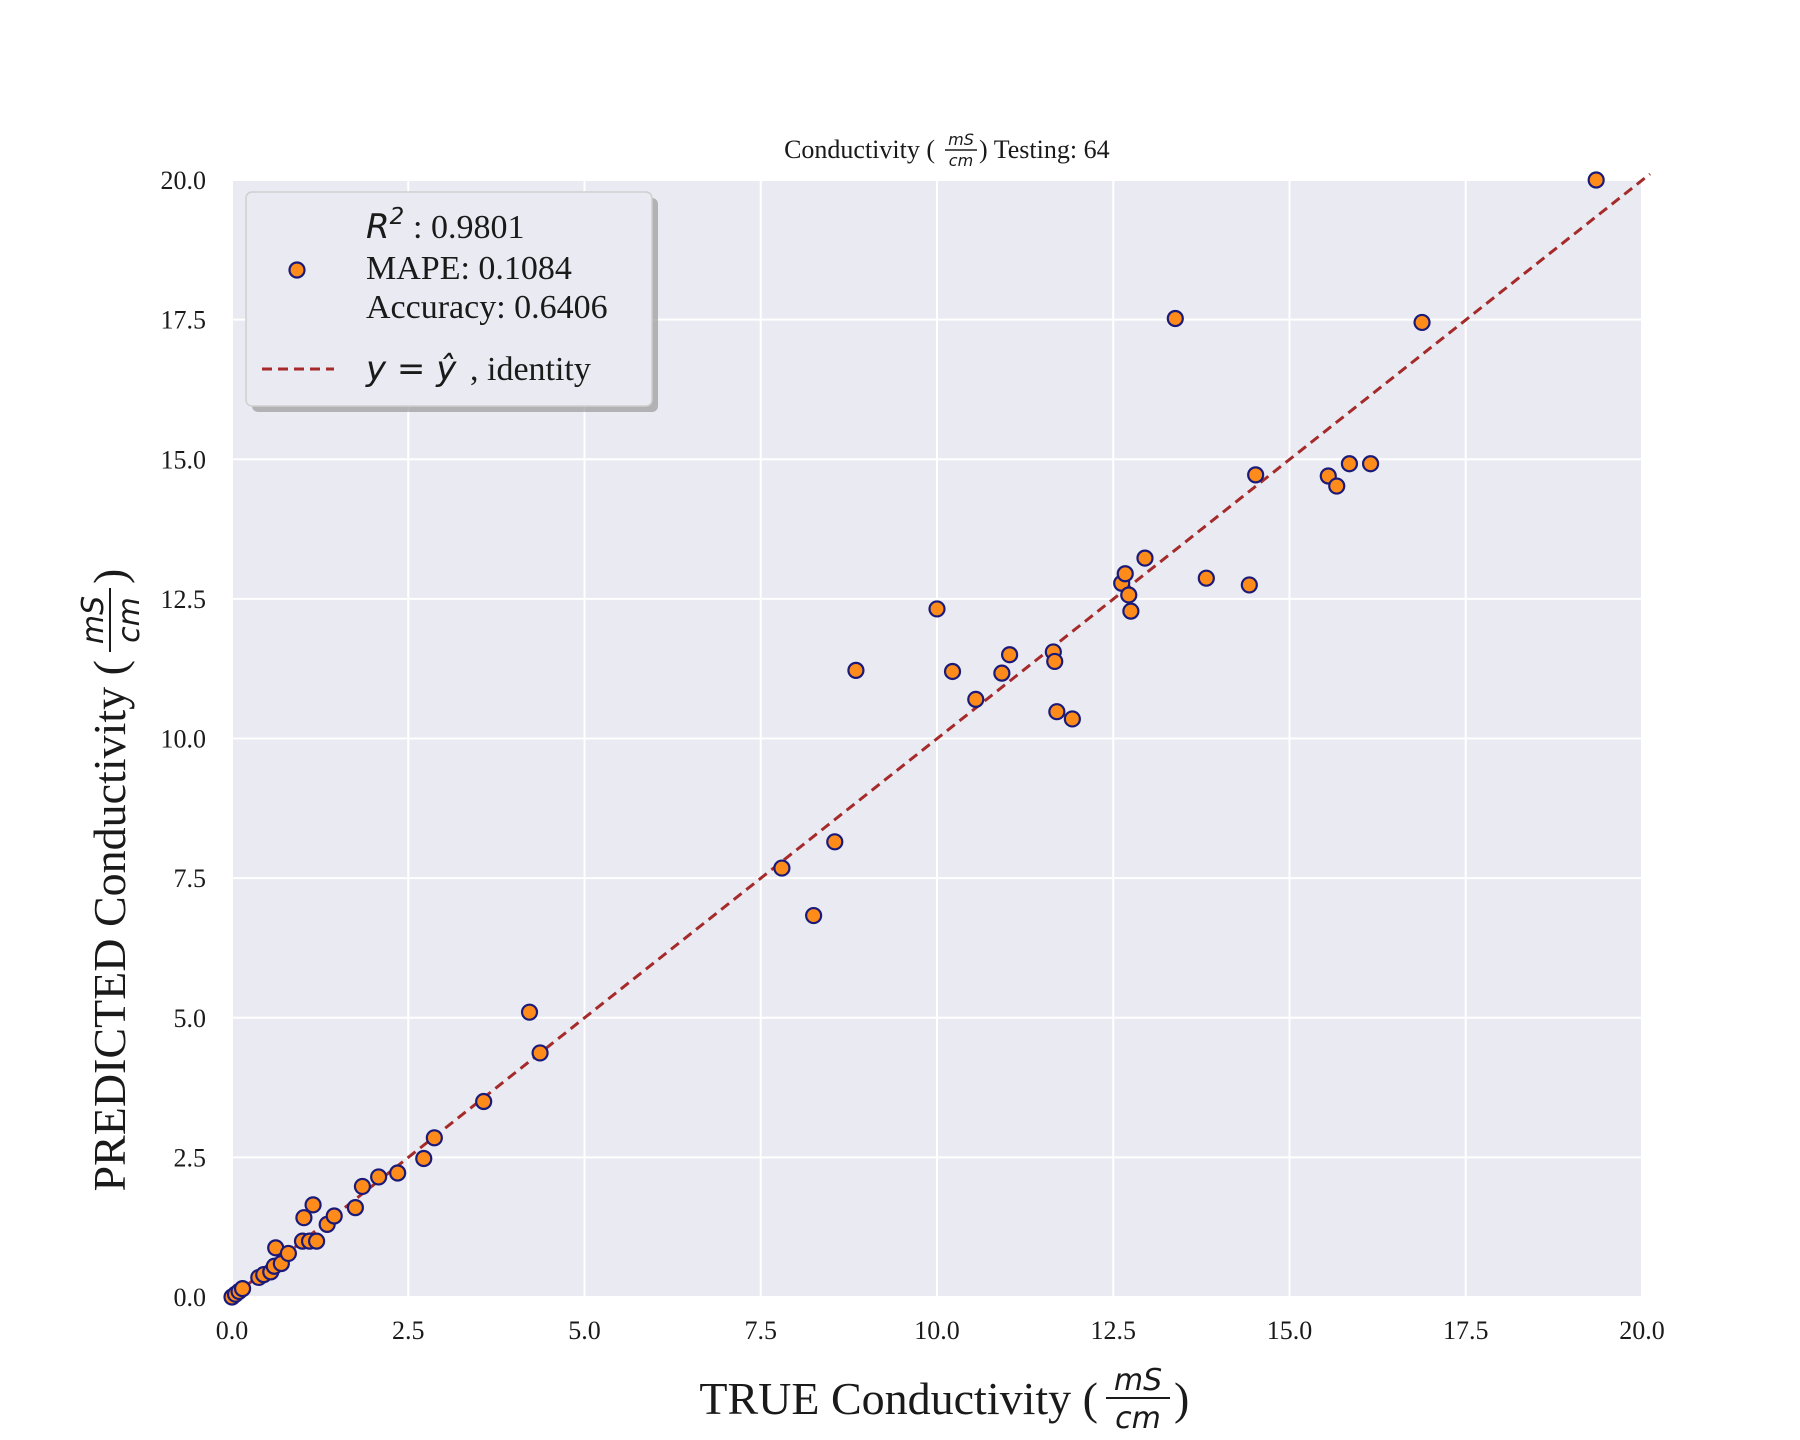 Image resolution: width=1800 pixels, height=1440 pixels. What do you see at coordinates (961, 160) in the screenshot?
I see `title-unit-denominator: cm` at bounding box center [961, 160].